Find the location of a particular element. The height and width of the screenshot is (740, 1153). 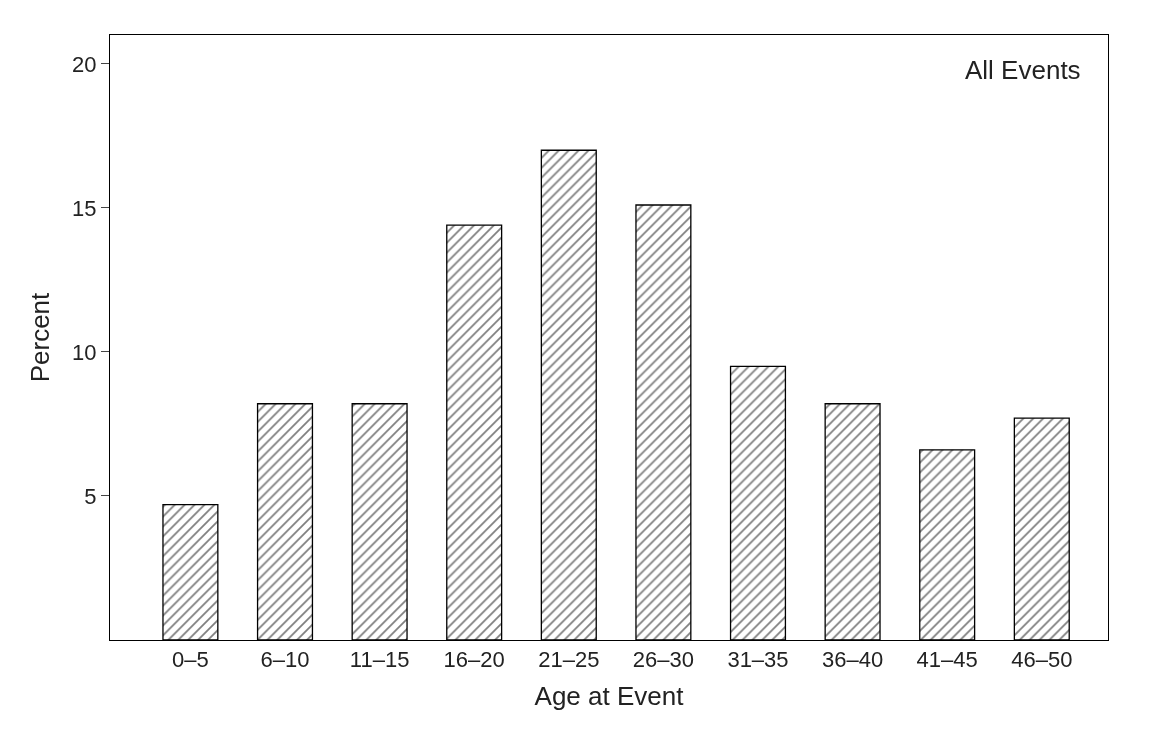

annotation: All Events is located at coordinates (1023, 70).